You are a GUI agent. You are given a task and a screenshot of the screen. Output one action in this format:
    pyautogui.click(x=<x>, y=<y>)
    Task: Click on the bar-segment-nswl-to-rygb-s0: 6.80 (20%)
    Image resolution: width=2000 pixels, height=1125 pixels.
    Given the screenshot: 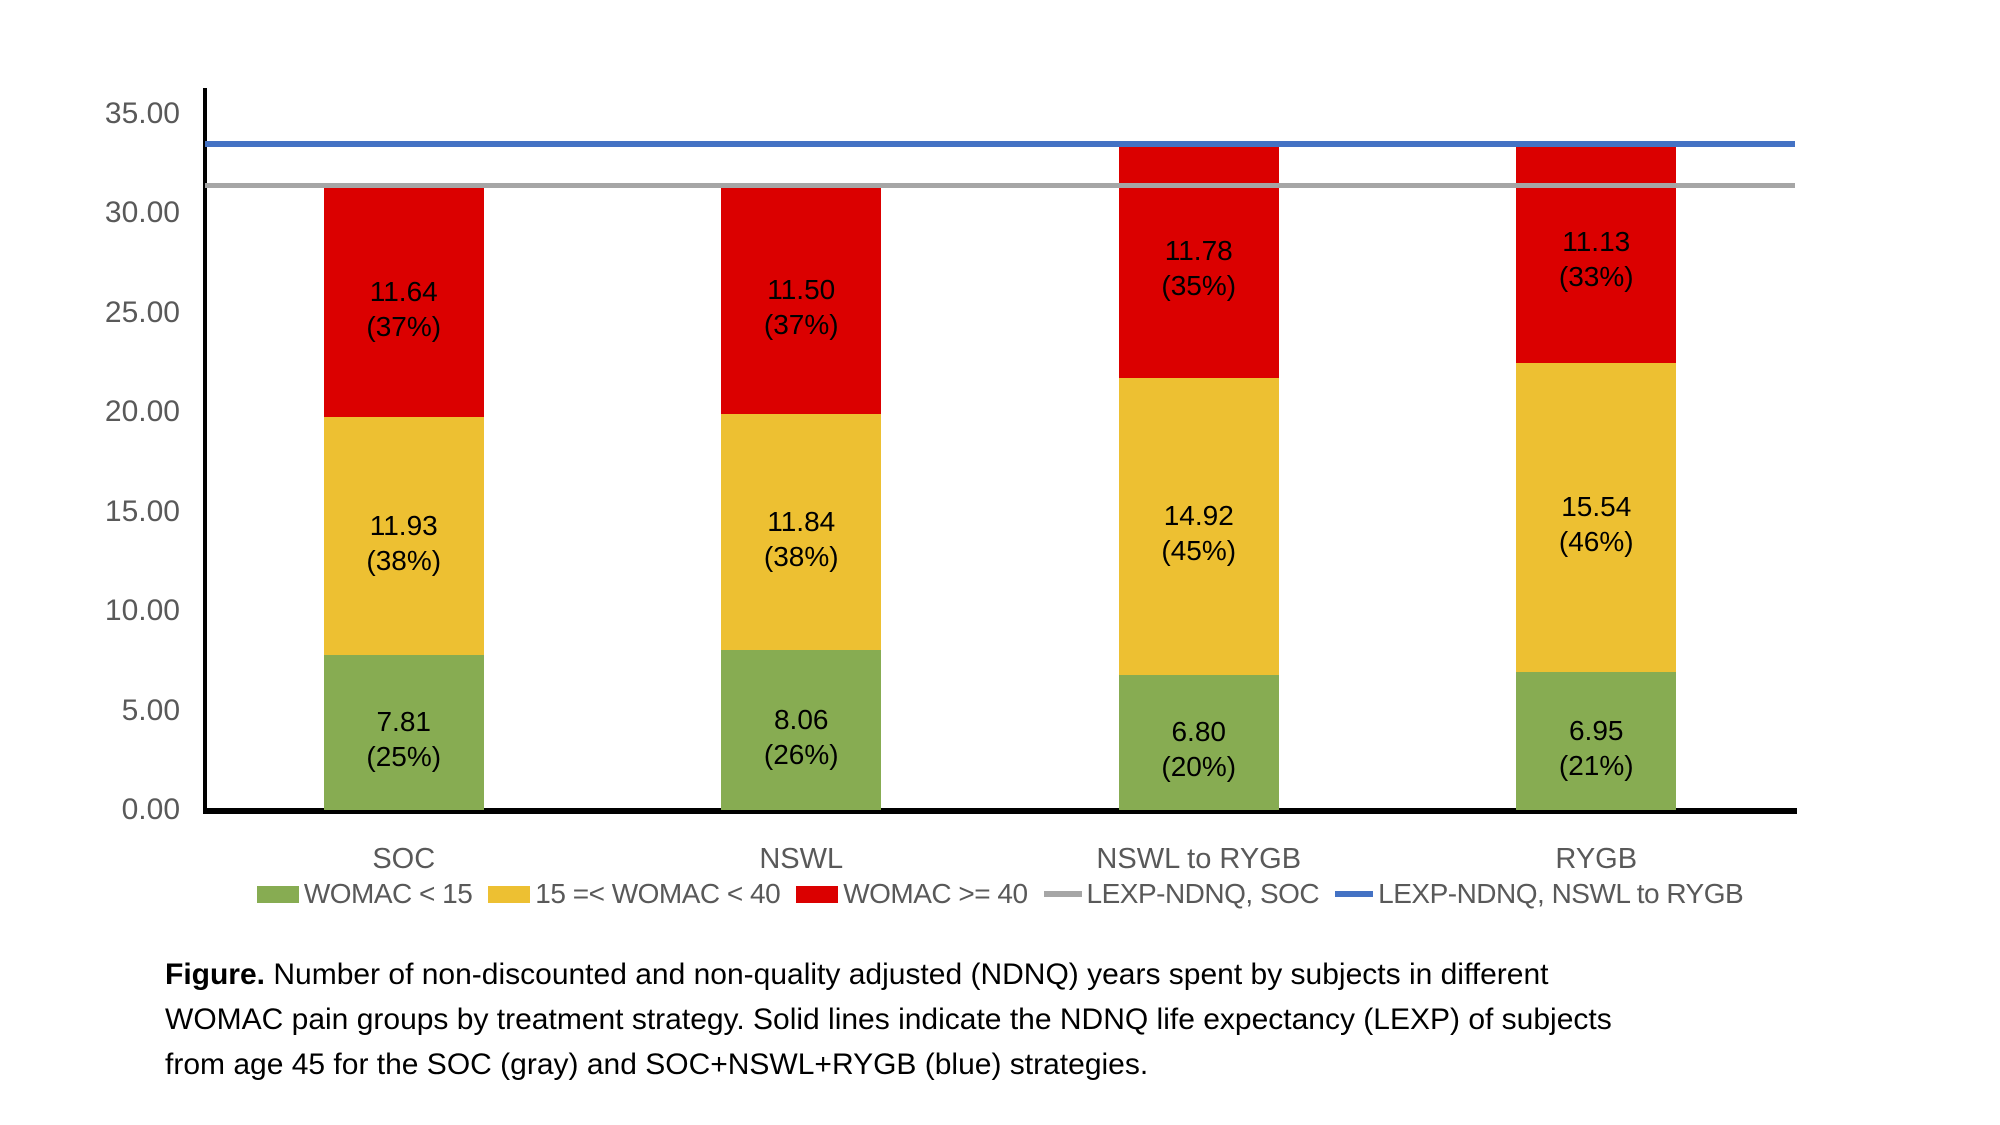 What is the action you would take?
    pyautogui.click(x=1198, y=742)
    